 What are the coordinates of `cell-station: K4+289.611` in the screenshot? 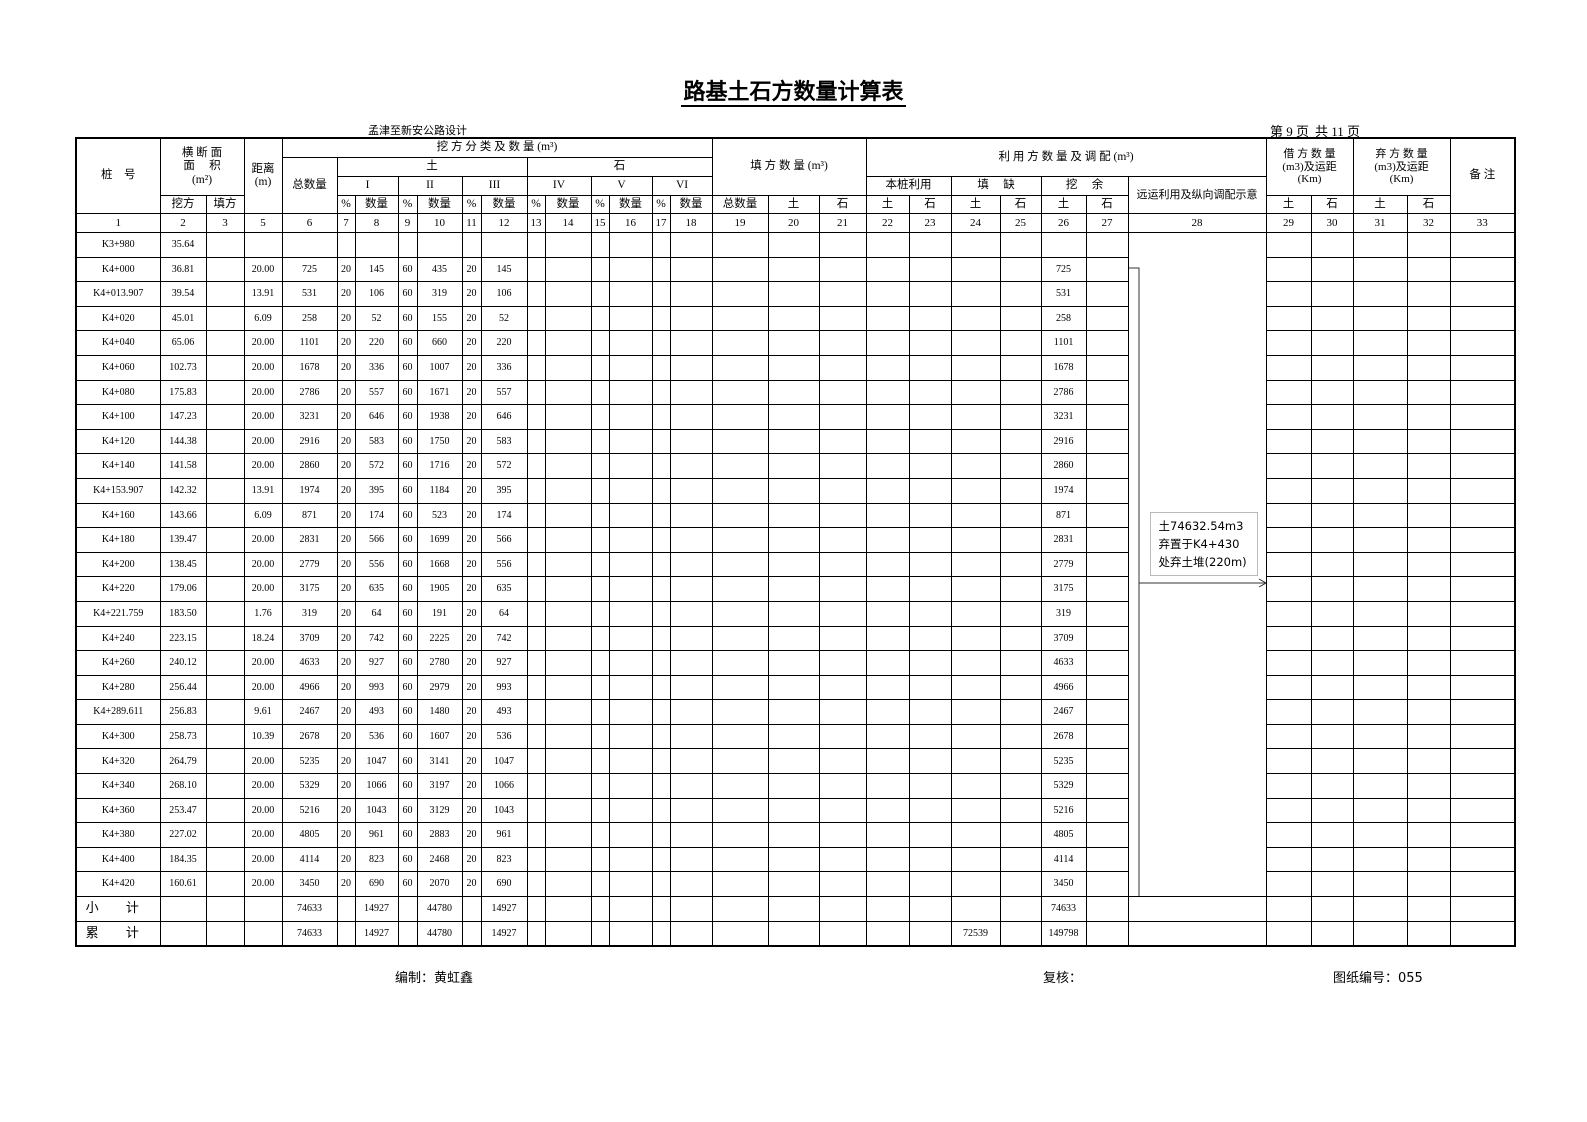 It's located at (118, 712).